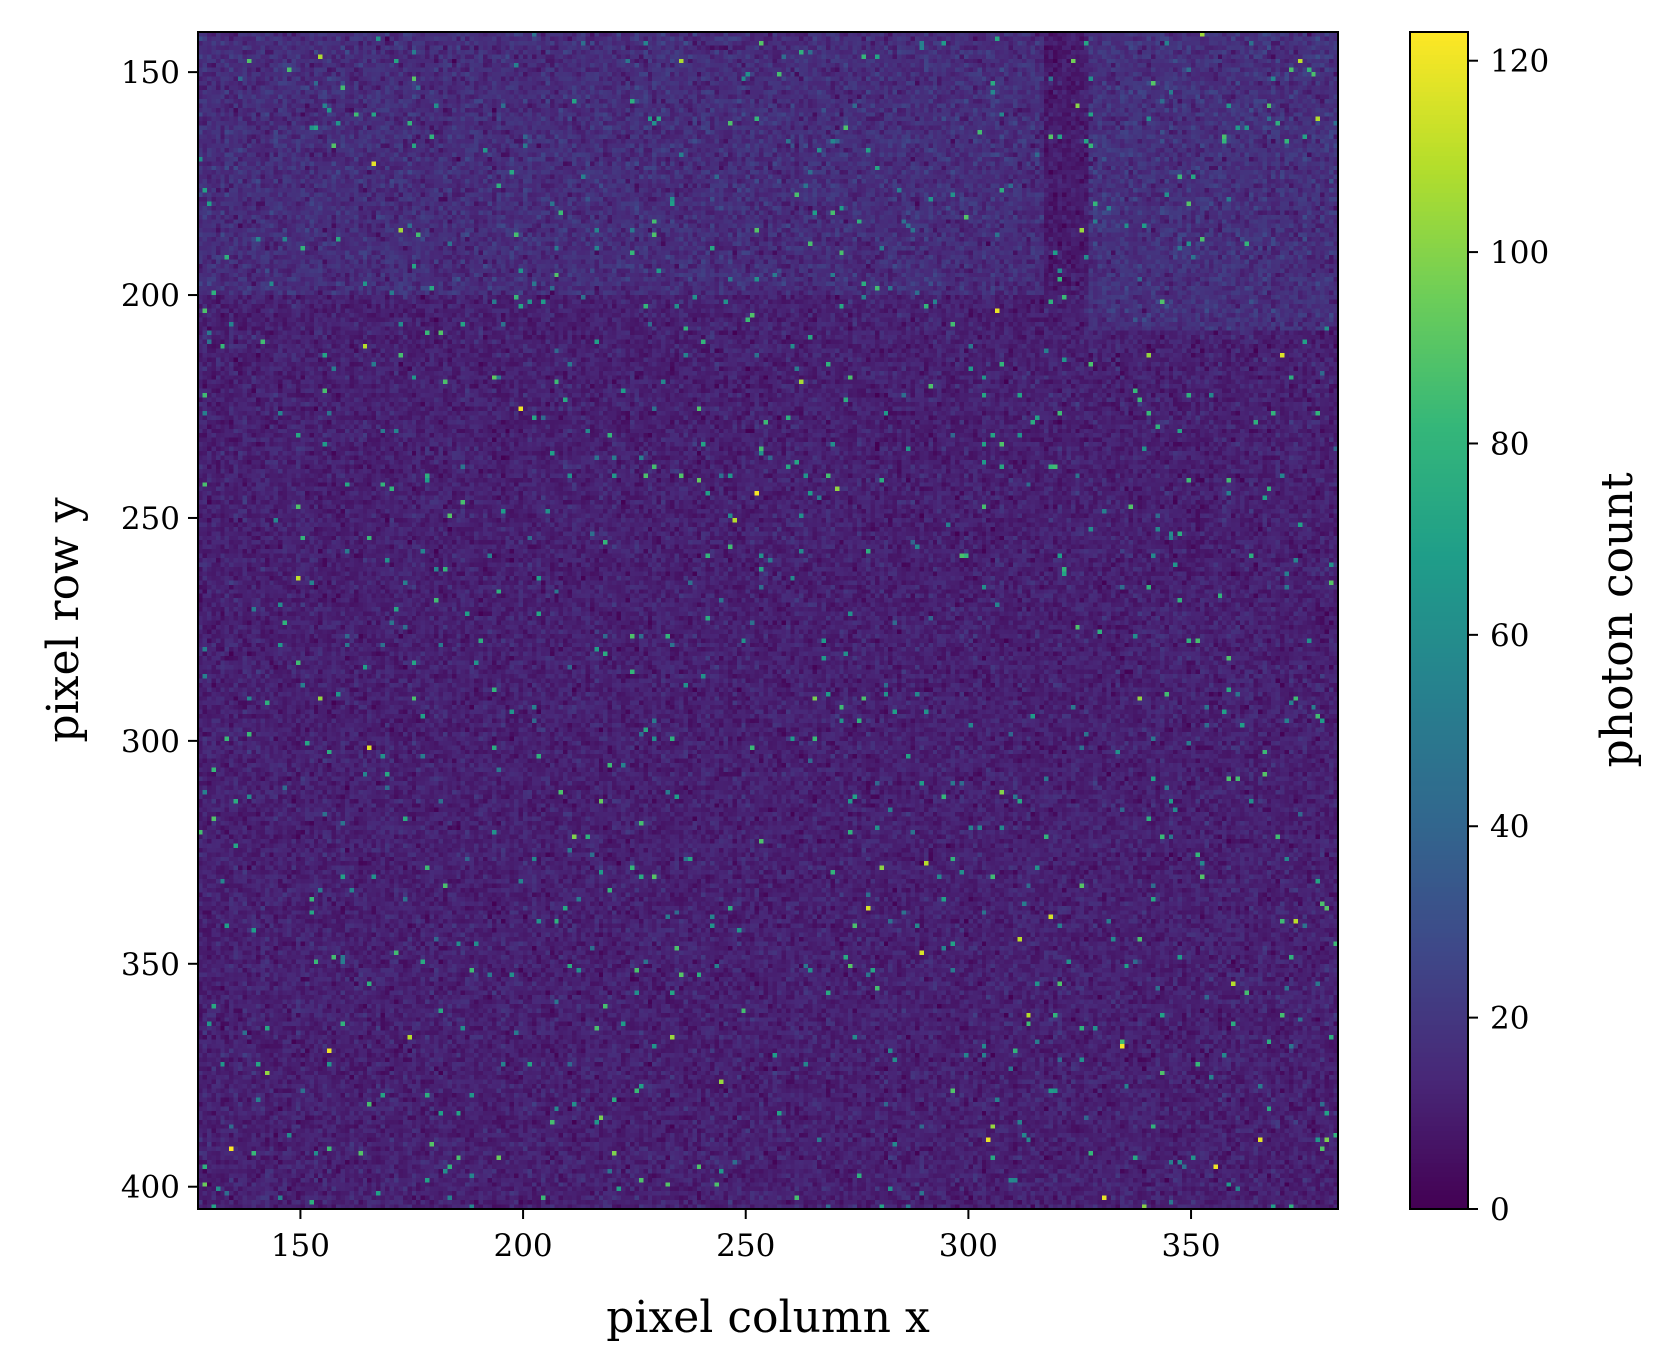 This screenshot has height=1370, width=1659. I want to click on x-tick-label: 150, so click(300, 1246).